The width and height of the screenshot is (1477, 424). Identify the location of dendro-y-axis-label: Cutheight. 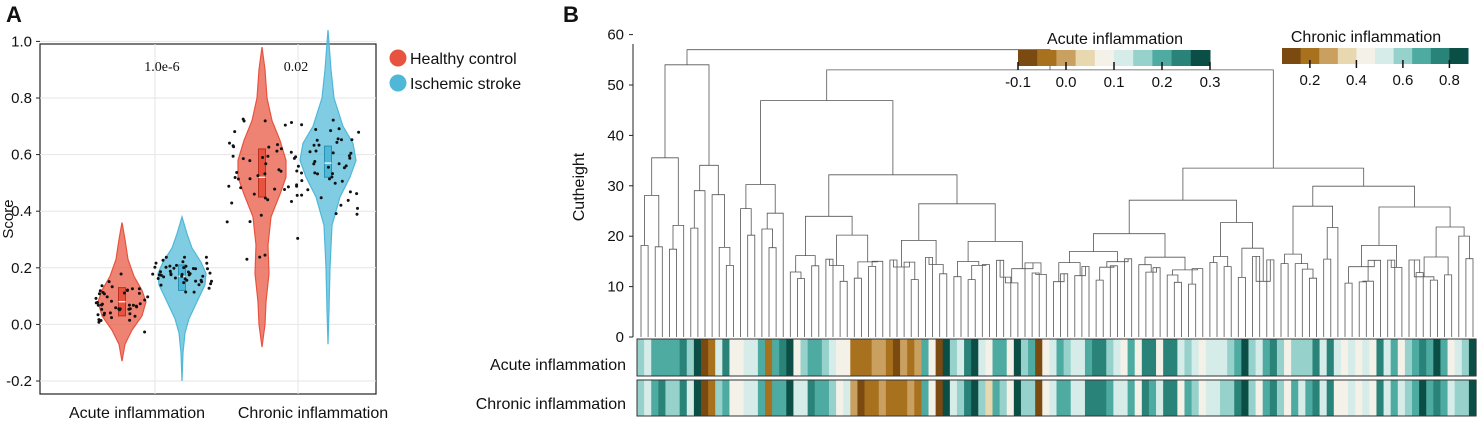
(579, 186).